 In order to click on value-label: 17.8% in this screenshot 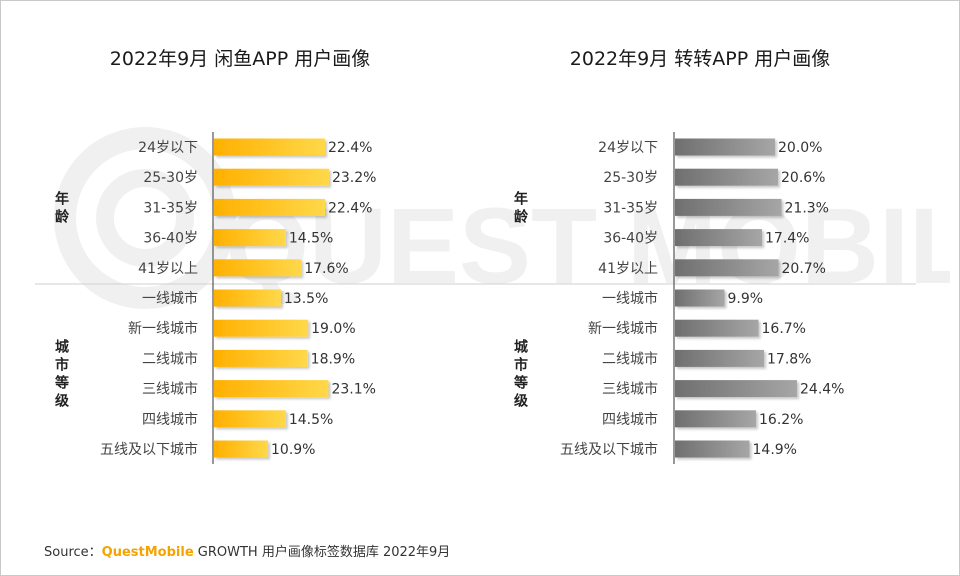, I will do `click(789, 359)`.